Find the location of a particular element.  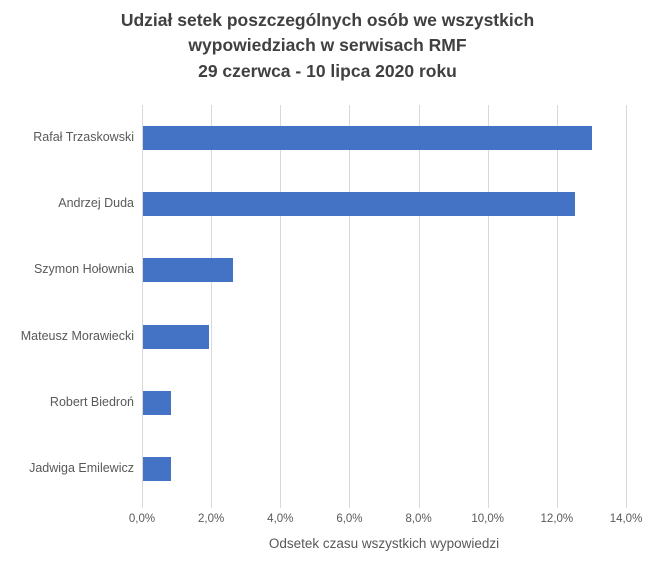

x-axis-title: Odsetek czasu wszystkich wypowiedzi is located at coordinates (384, 543).